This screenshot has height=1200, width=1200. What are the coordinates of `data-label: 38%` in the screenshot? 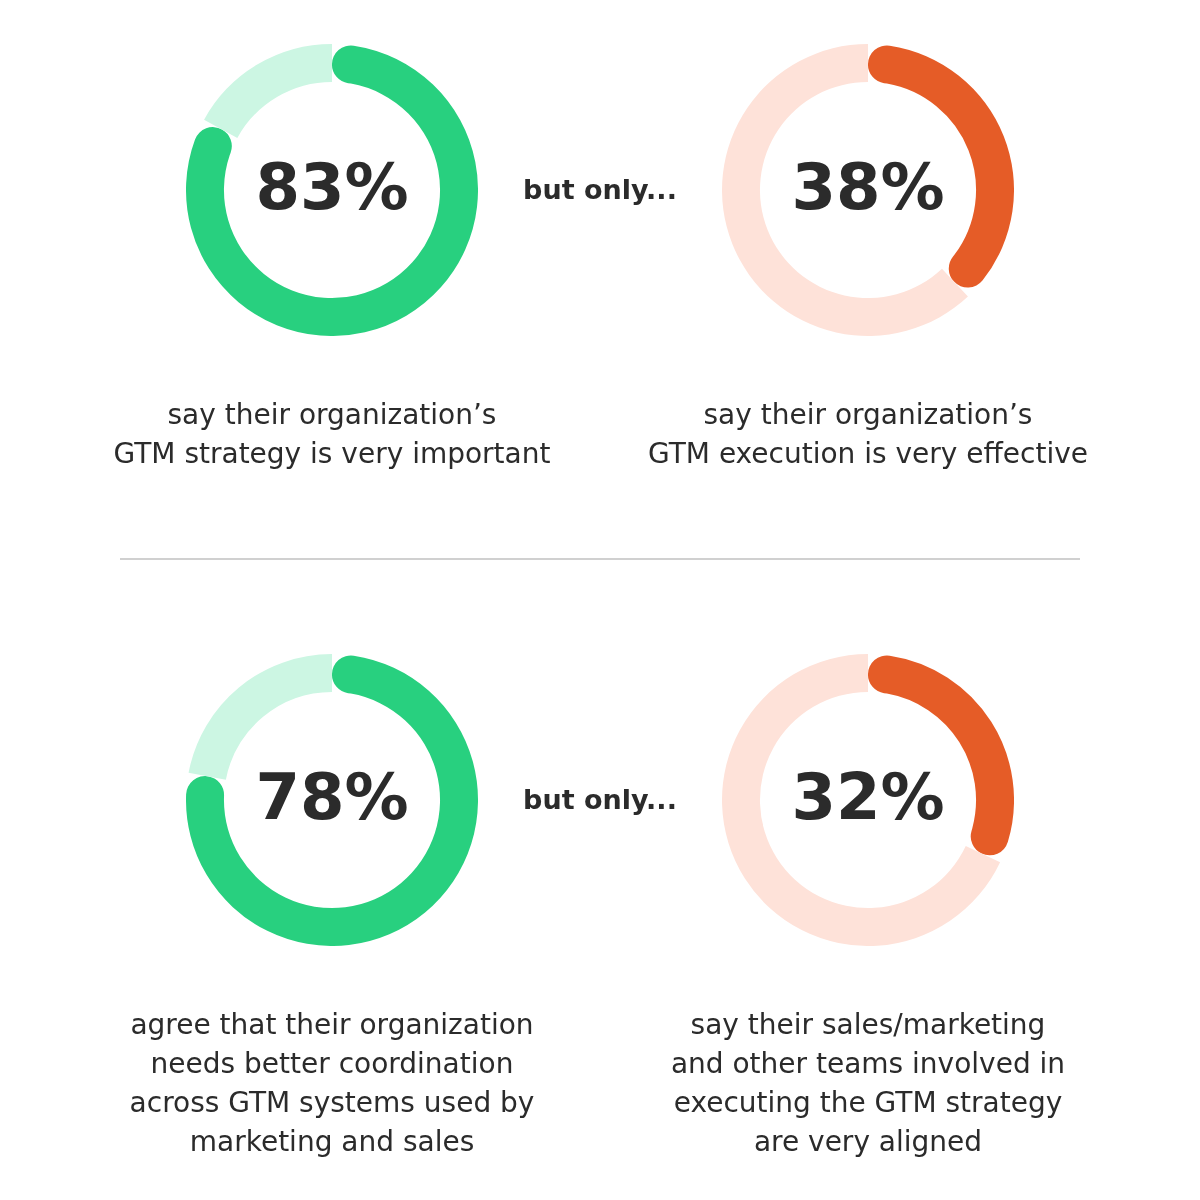 It's located at (868, 186).